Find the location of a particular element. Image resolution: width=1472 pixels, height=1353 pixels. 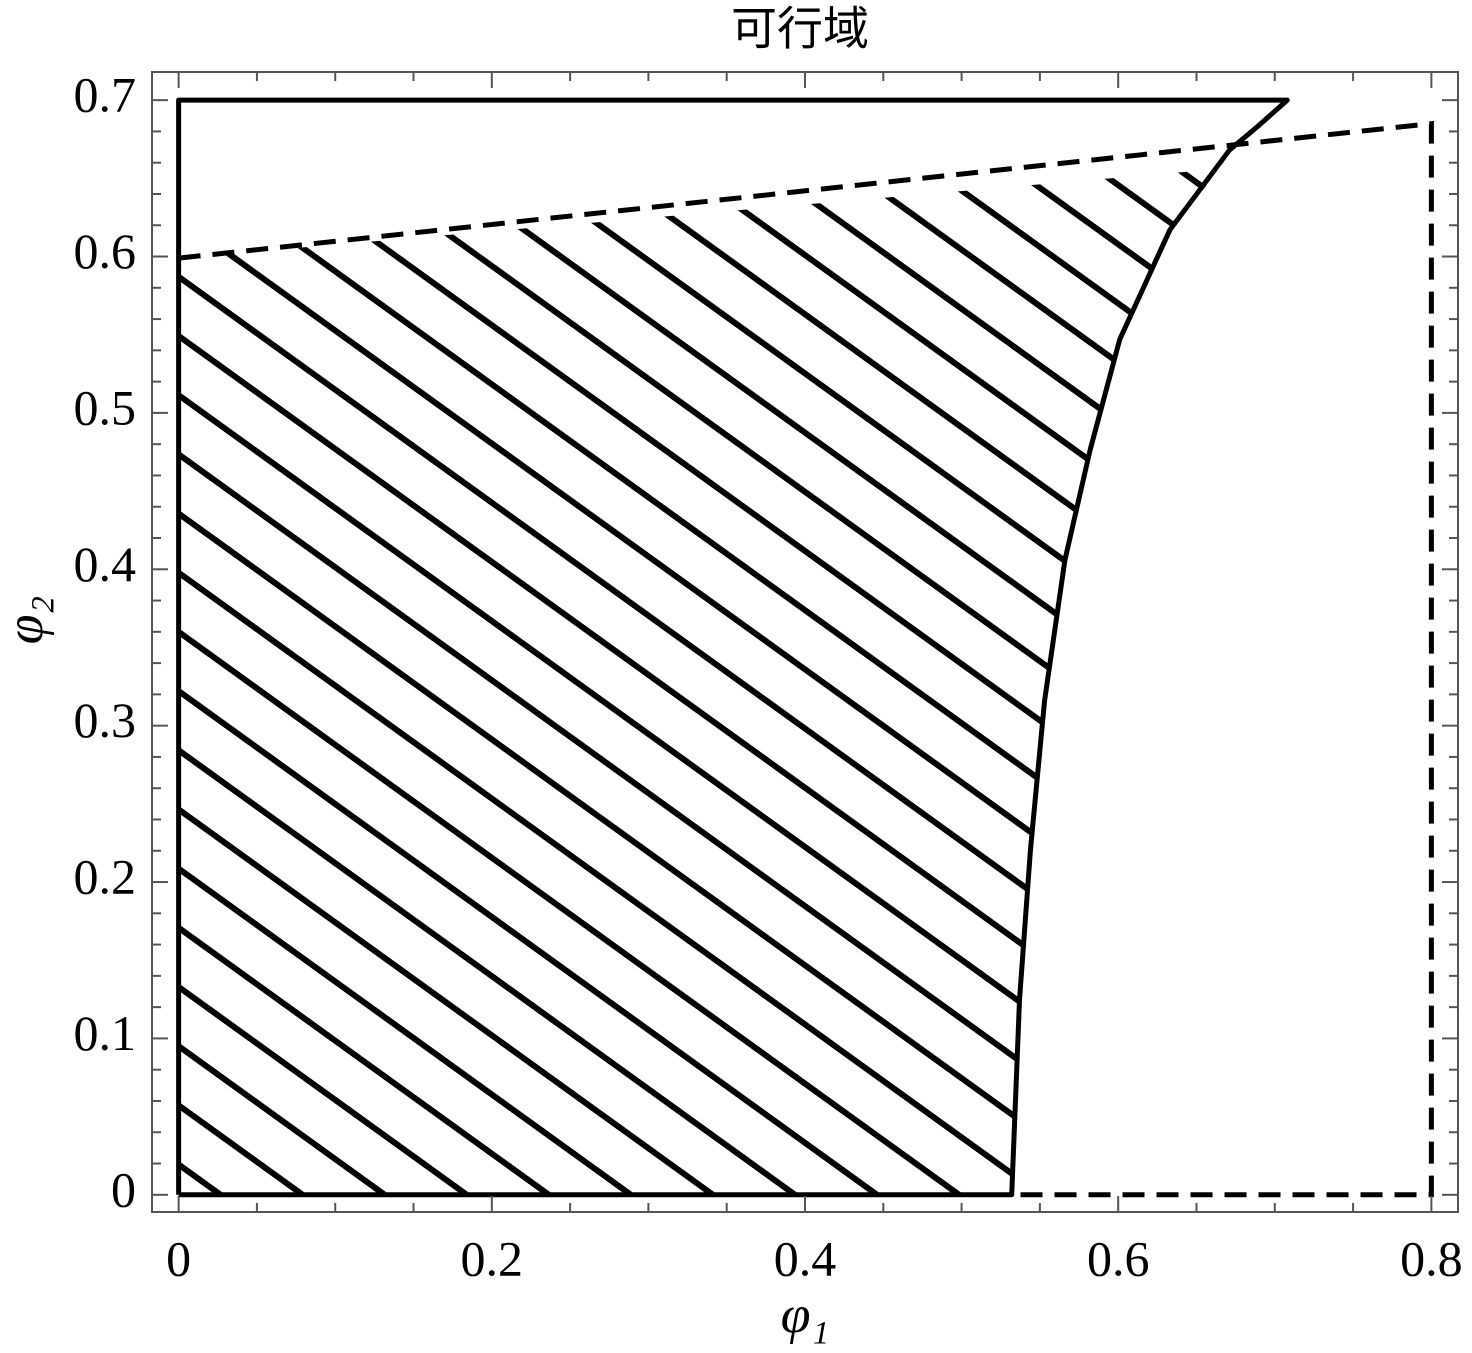

y-tick-label: 0.2 is located at coordinates (105, 877).